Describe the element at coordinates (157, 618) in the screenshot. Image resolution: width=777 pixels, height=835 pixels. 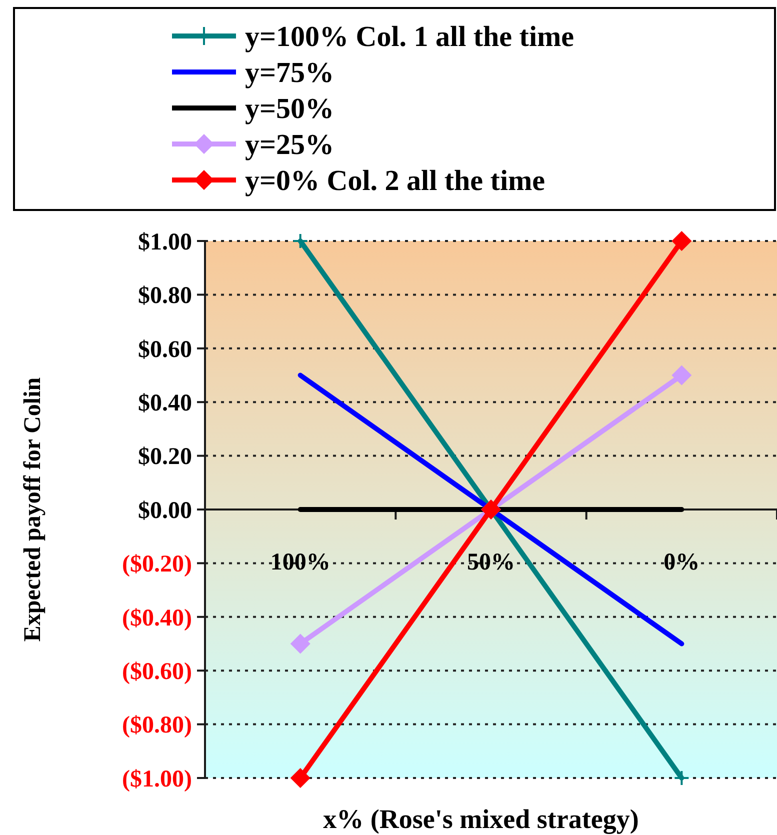
I see `y-tick-label: ($0.40)` at that location.